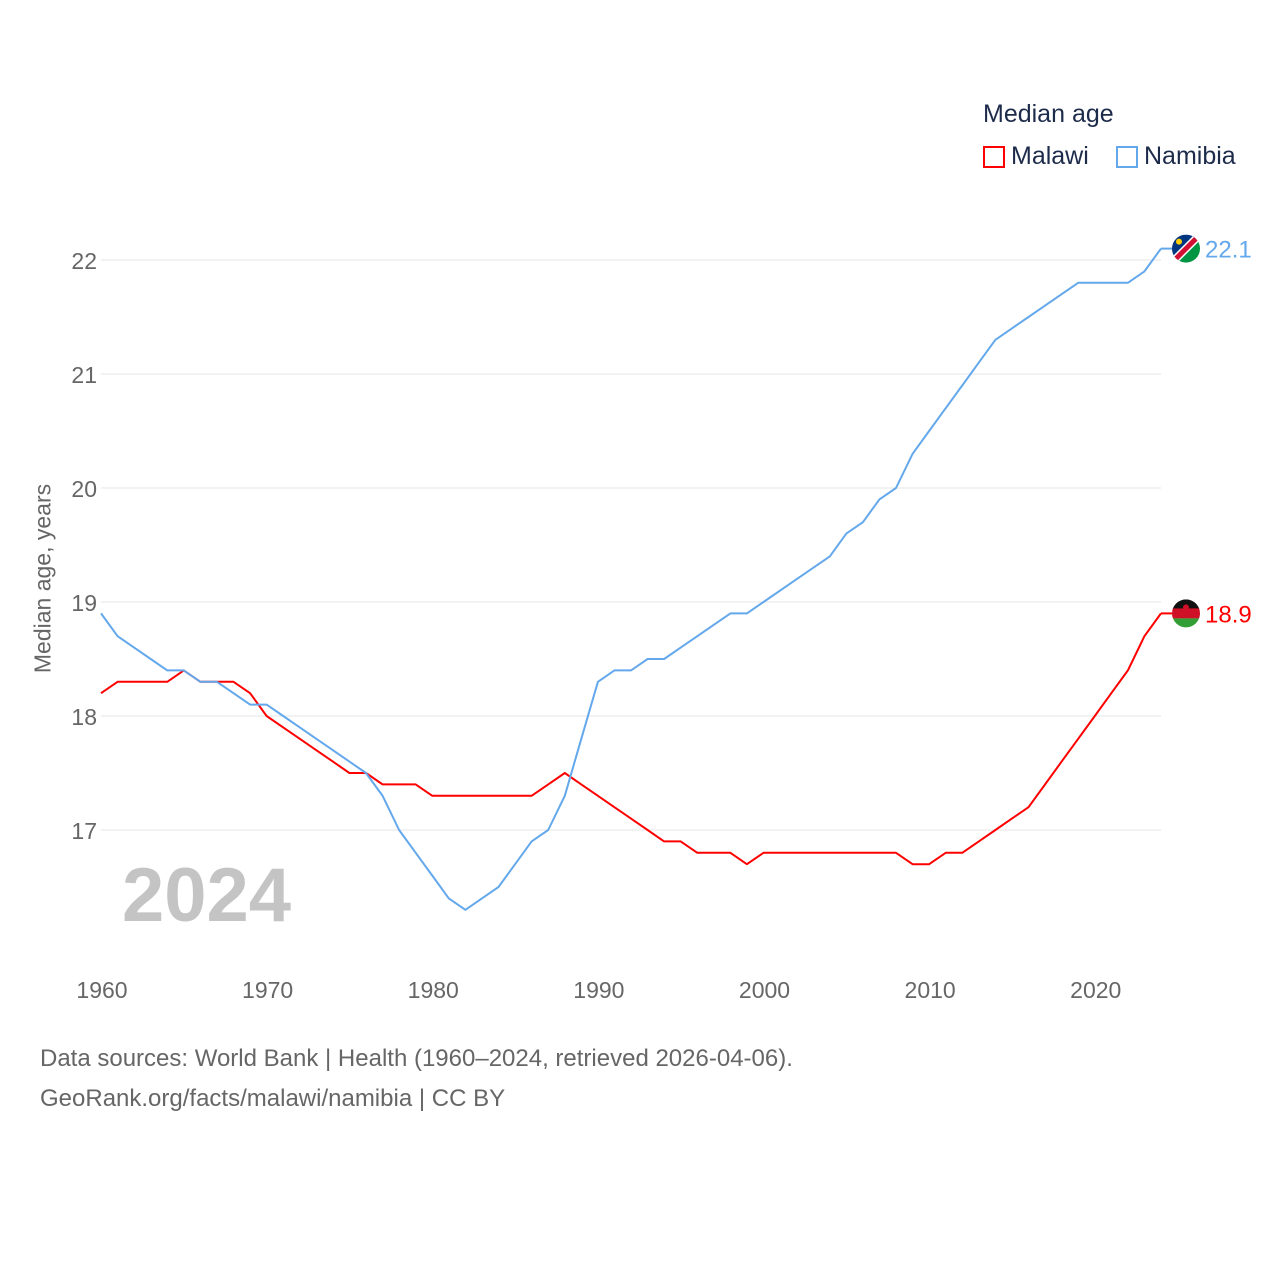  What do you see at coordinates (1186, 613) in the screenshot?
I see `malawi-flag-icon` at bounding box center [1186, 613].